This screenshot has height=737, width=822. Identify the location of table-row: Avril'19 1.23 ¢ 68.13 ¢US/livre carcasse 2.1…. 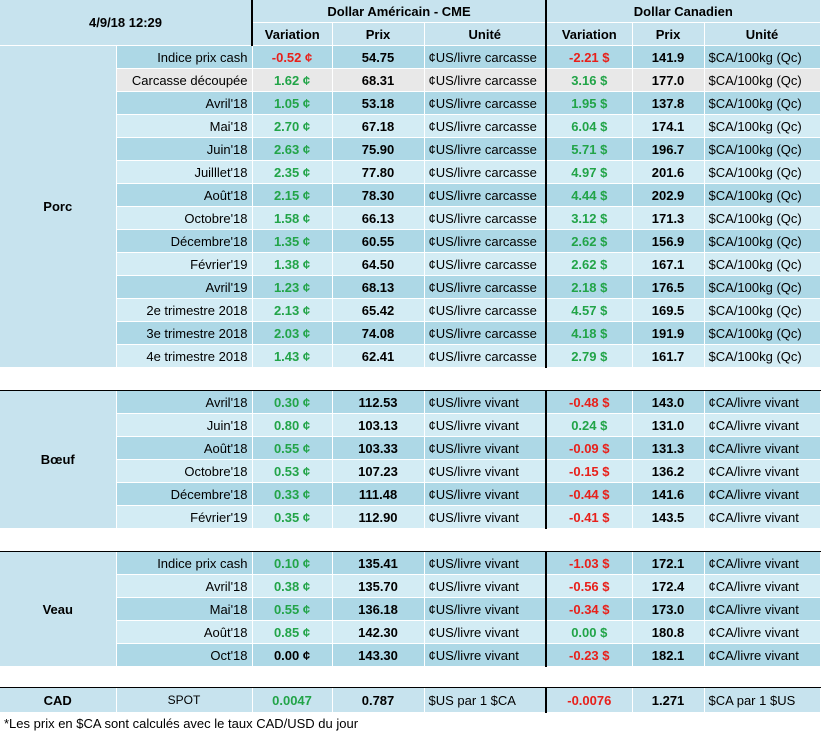
(410, 287).